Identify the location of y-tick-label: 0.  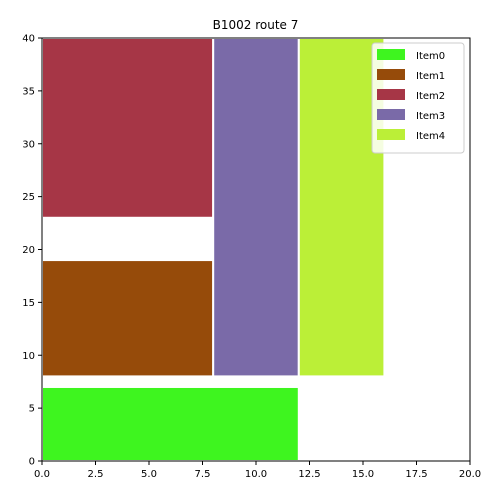
(32, 462).